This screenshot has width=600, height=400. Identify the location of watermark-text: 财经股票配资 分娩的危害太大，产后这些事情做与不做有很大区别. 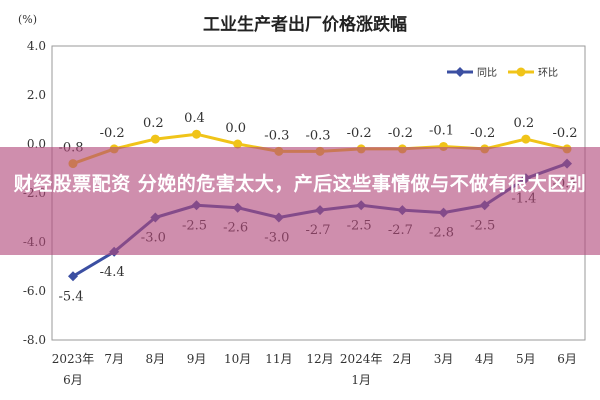
(300, 184).